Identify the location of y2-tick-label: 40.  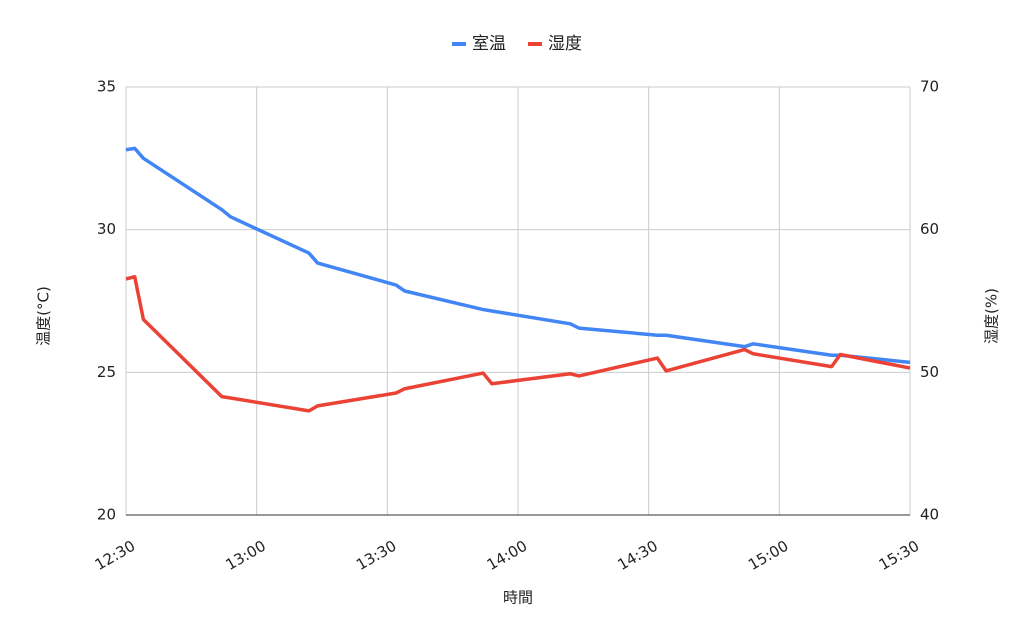
(929, 515).